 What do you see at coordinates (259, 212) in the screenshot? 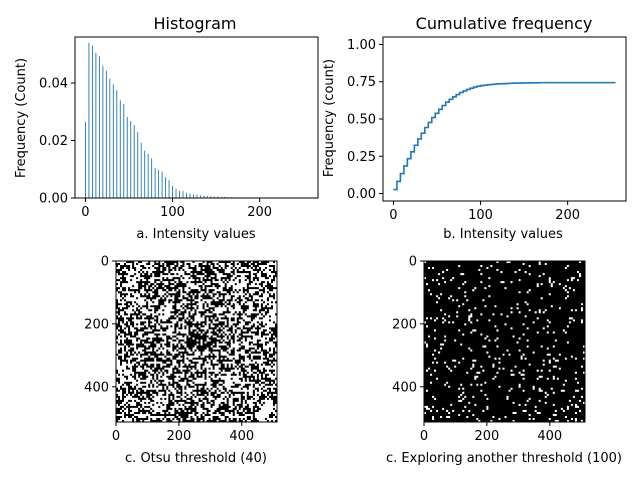
I see `histogram-xtick-label: 200` at bounding box center [259, 212].